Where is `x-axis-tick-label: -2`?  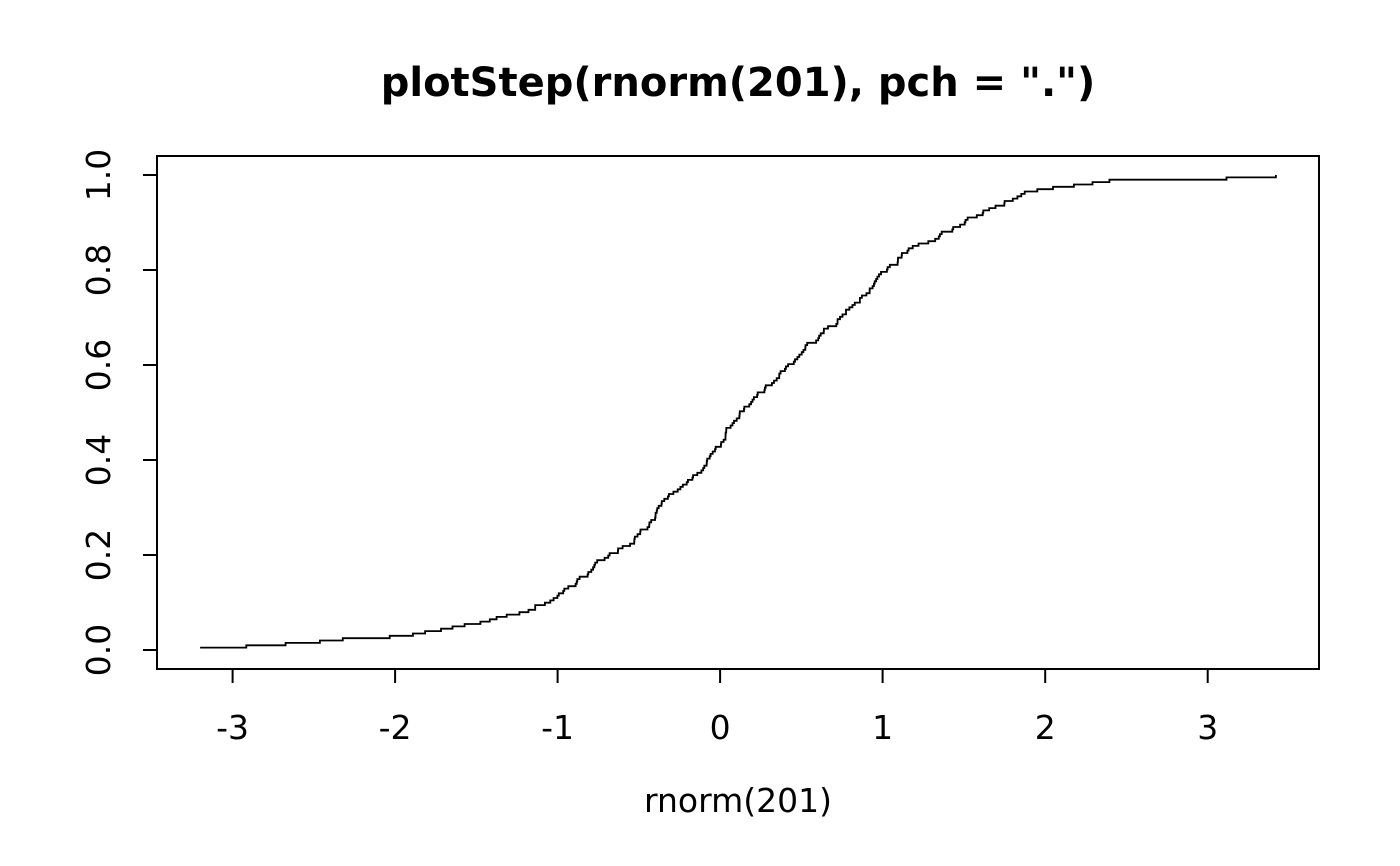 x-axis-tick-label: -2 is located at coordinates (395, 727).